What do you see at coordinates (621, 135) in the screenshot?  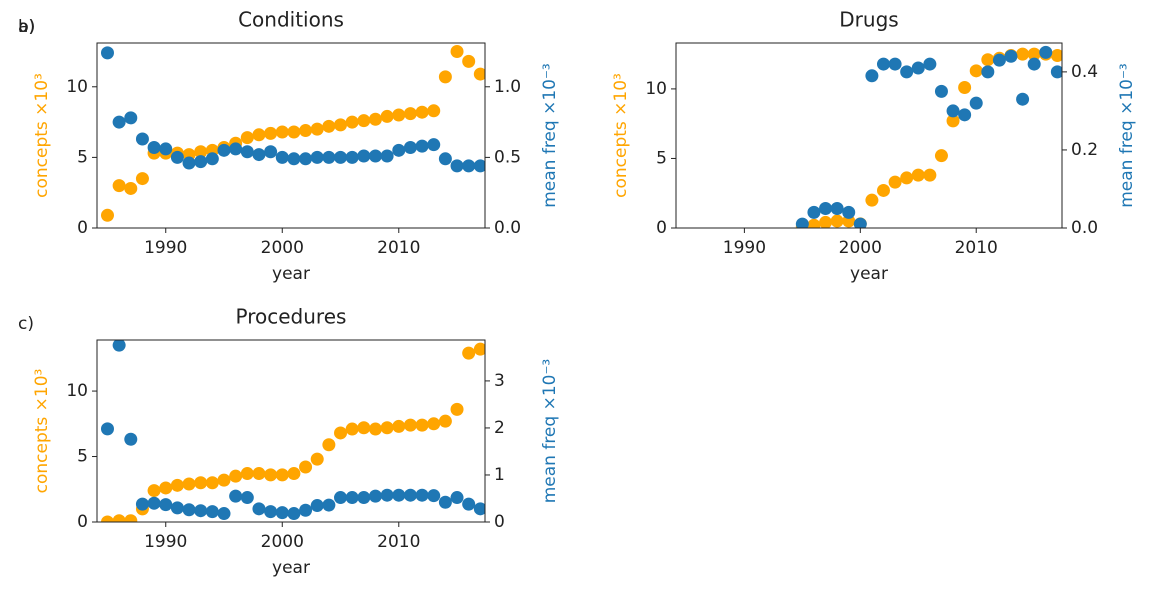 I see `y-axis-label: concepts ×10³` at bounding box center [621, 135].